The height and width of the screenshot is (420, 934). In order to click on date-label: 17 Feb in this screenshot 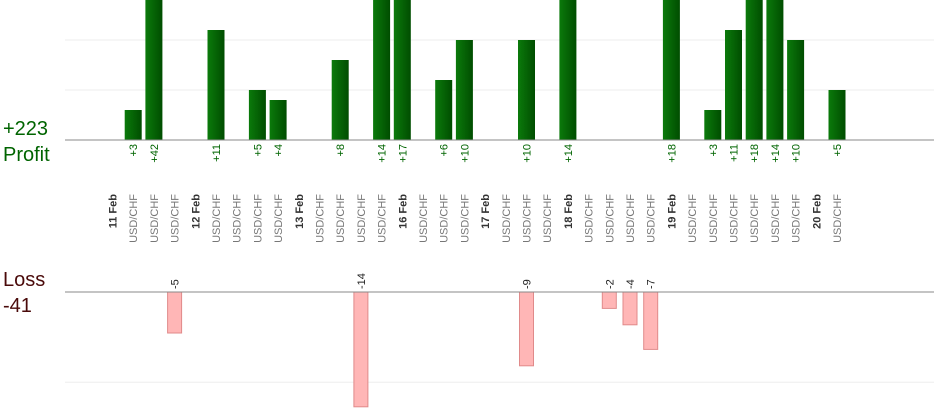, I will do `click(486, 211)`.